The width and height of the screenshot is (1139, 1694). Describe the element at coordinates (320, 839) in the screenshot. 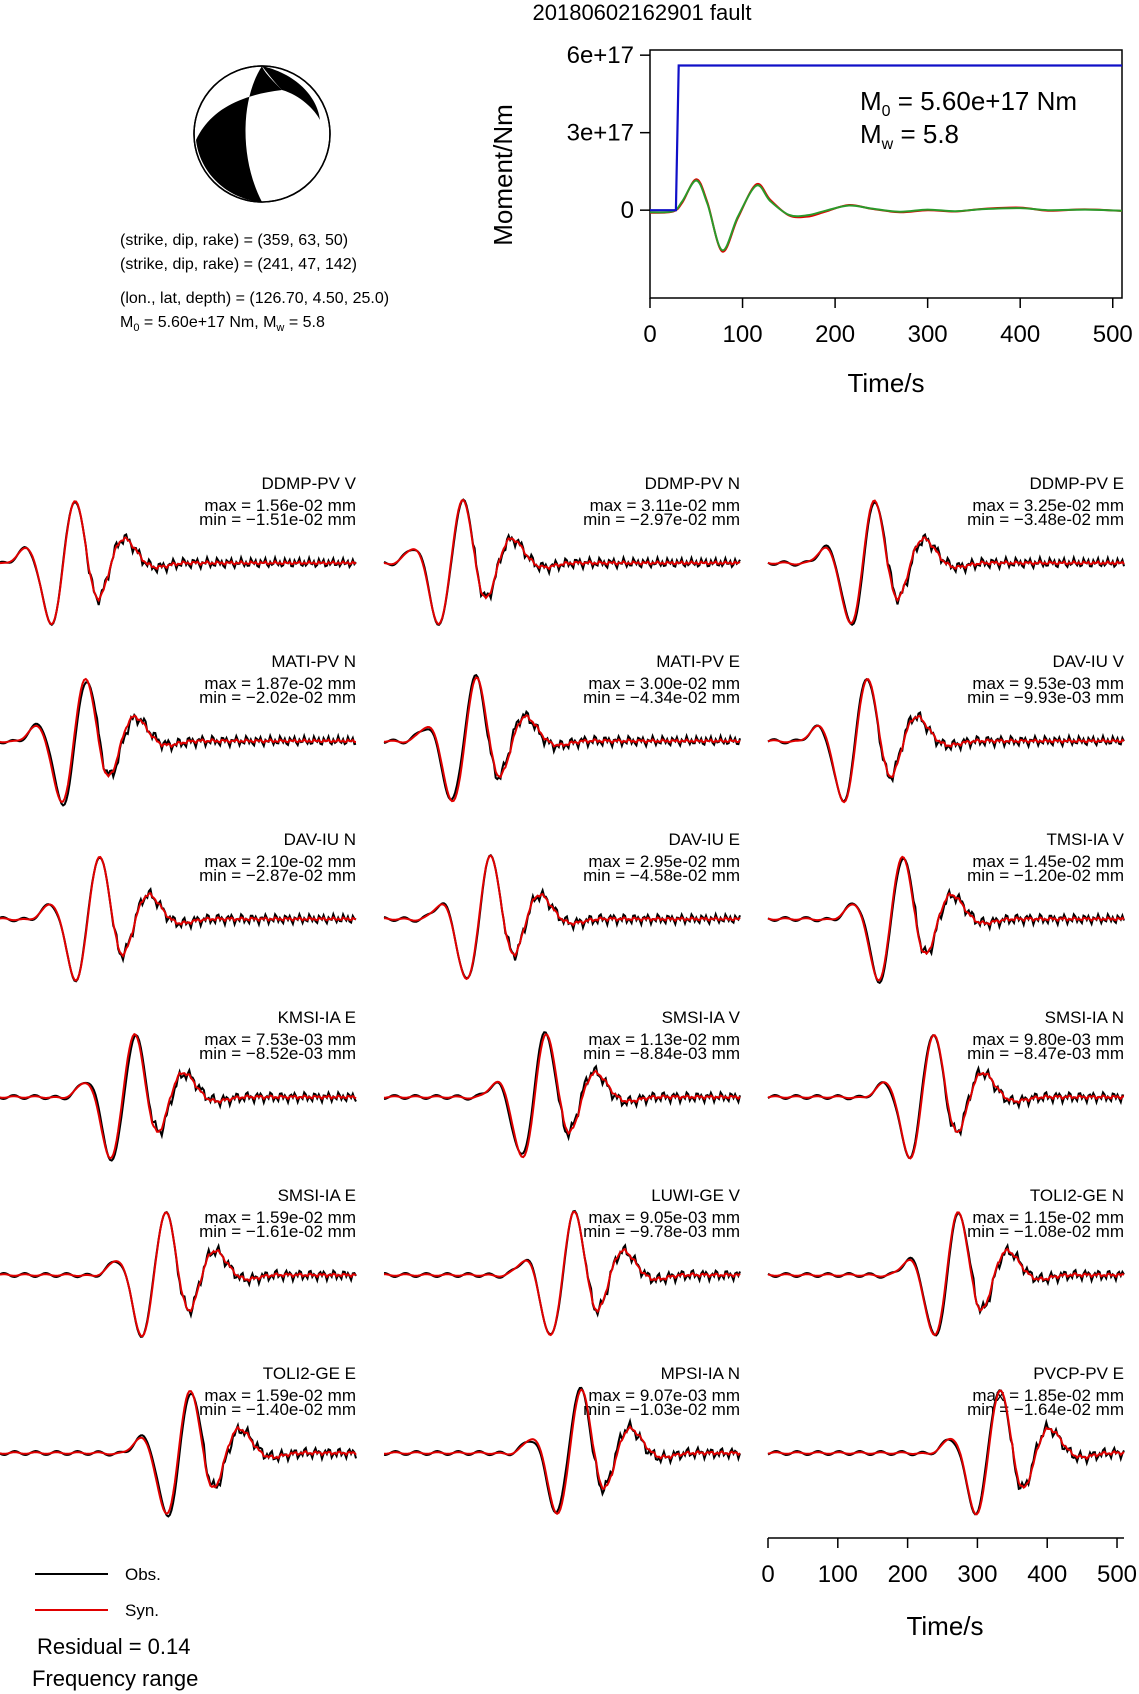

I see `station-label: DAV-IU N` at that location.